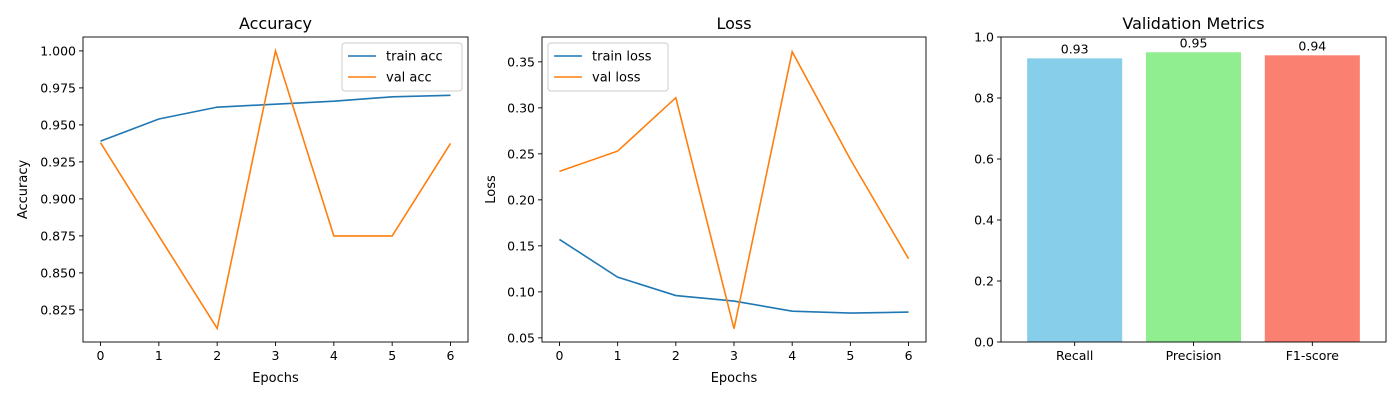  I want to click on chart-0-ytick-label: 0.825, so click(58, 309).